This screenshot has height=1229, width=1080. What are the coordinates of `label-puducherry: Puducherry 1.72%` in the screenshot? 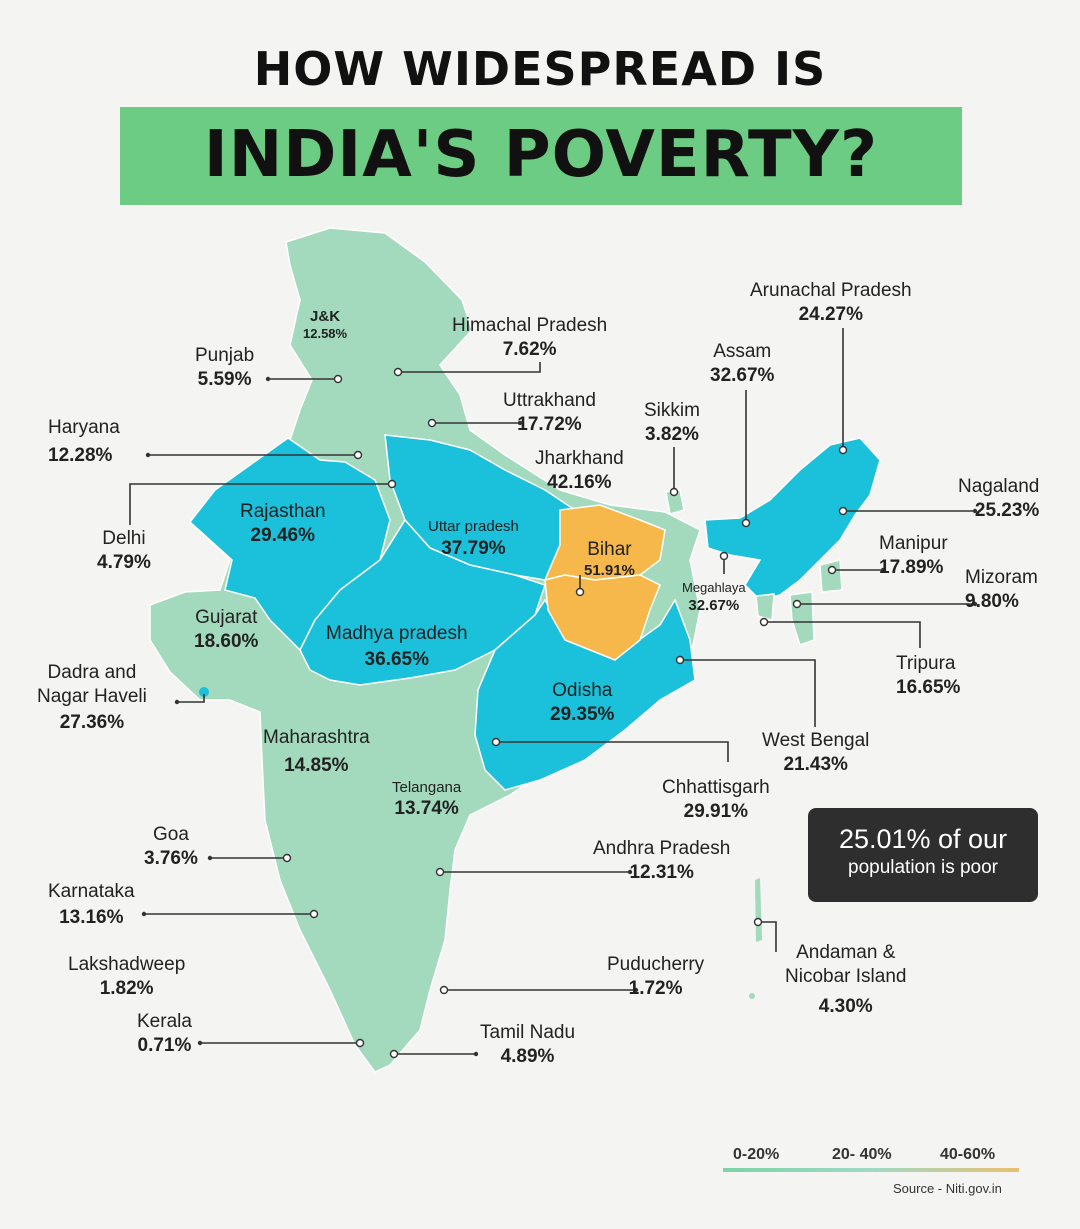 It's located at (656, 976).